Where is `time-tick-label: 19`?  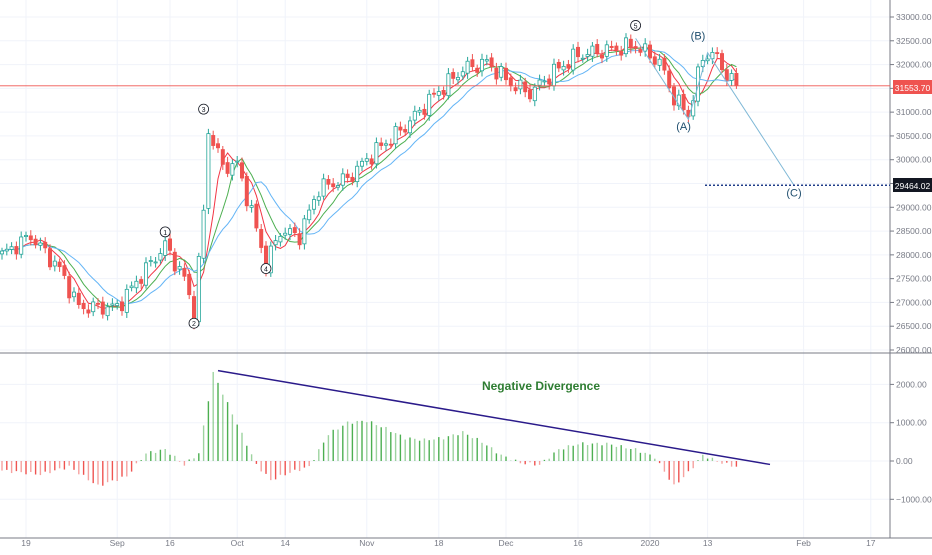
time-tick-label: 19 is located at coordinates (26, 543).